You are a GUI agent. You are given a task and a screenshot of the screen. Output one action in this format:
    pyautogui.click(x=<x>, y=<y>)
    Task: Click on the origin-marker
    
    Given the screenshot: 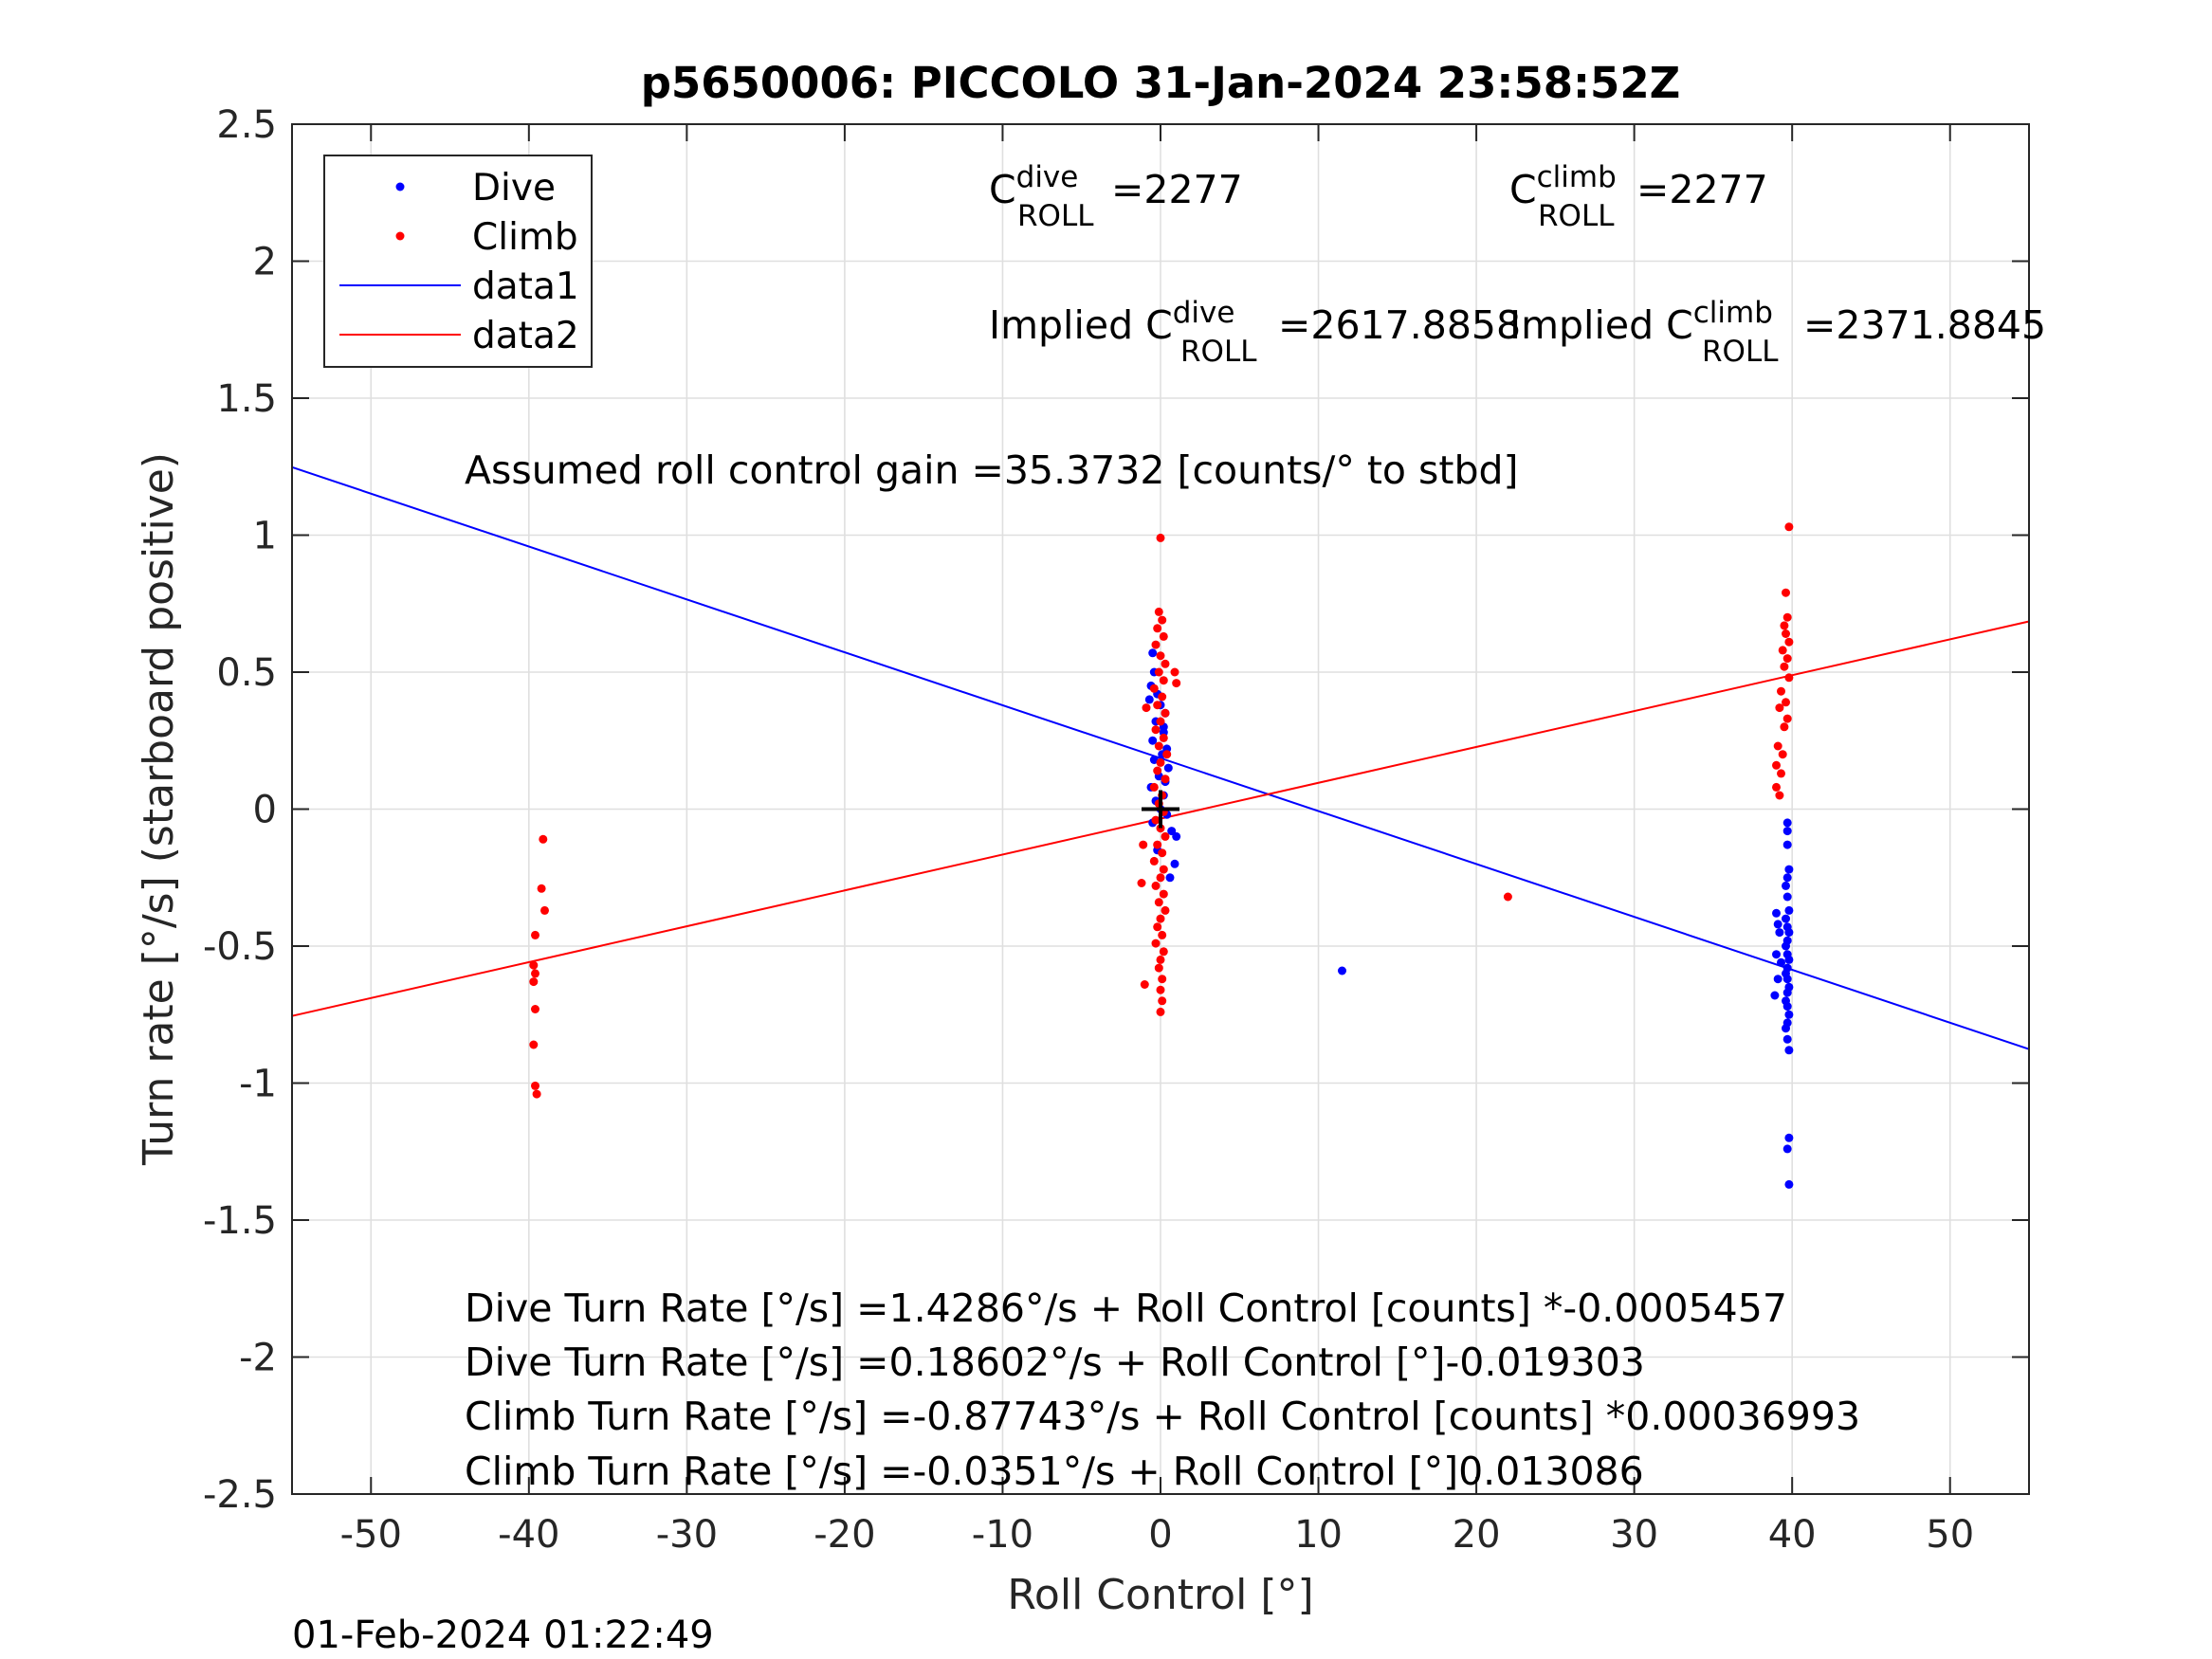 What is the action you would take?
    pyautogui.click(x=1160, y=809)
    